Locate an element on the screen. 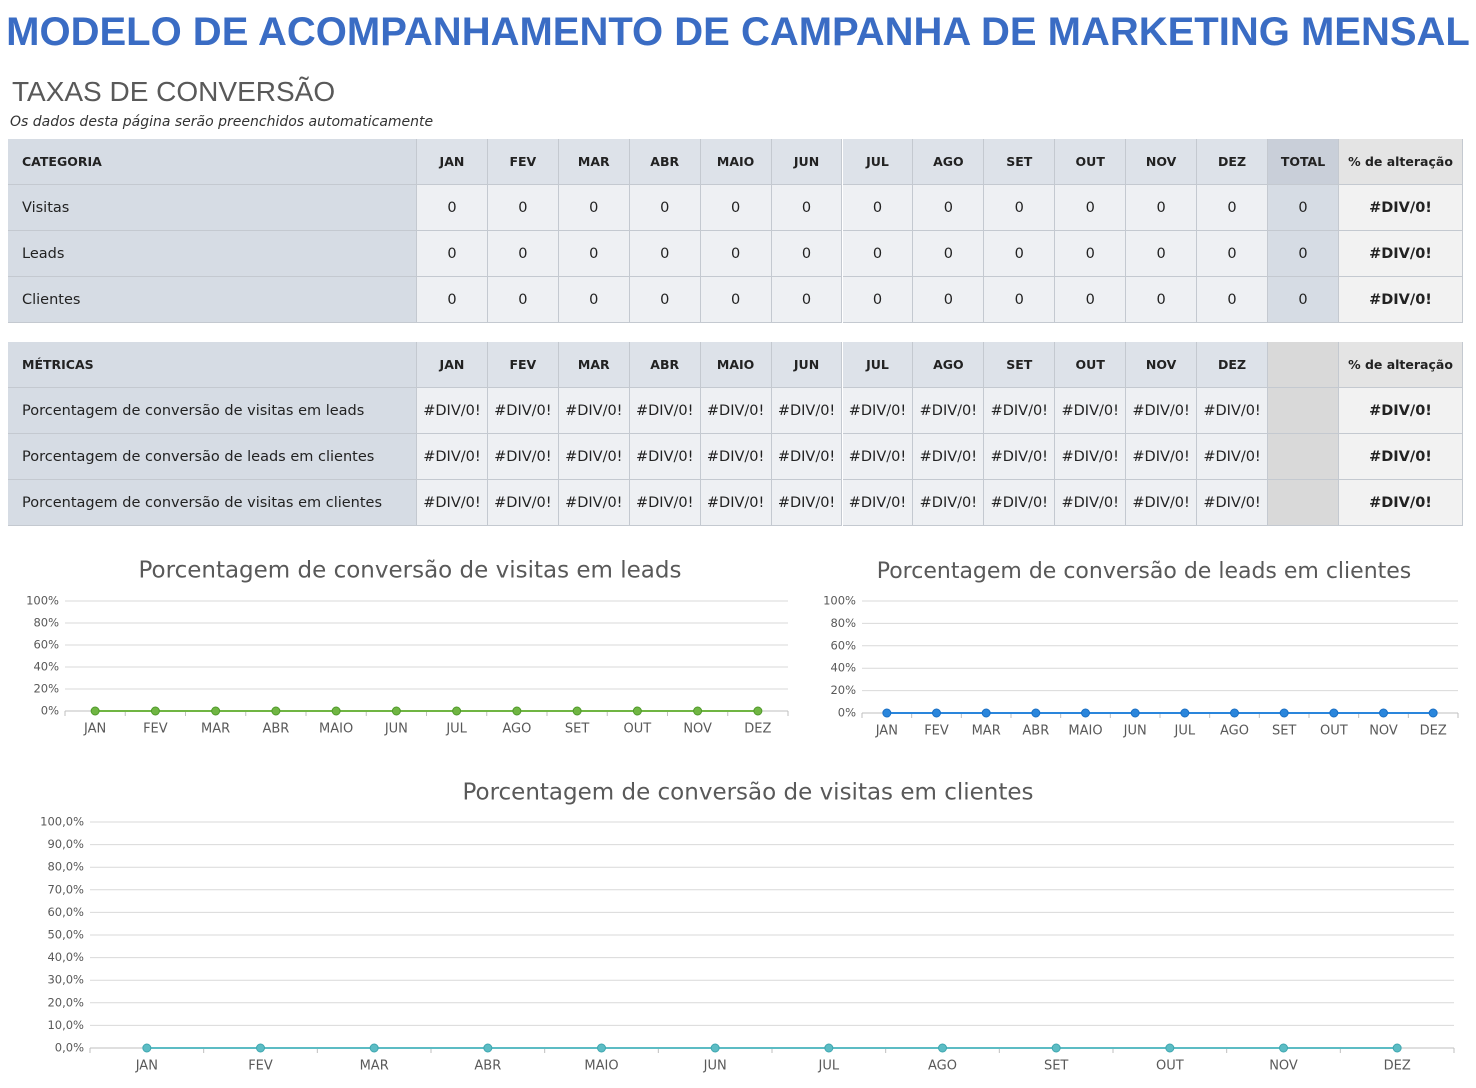 Image resolution: width=1476 pixels, height=1088 pixels. table-cell: MAIO is located at coordinates (736, 365).